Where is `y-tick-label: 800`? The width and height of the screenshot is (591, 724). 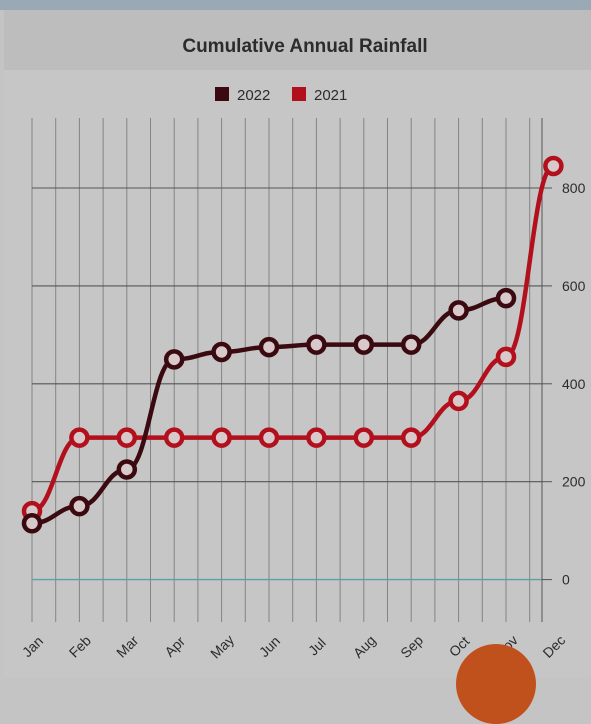
y-tick-label: 800 is located at coordinates (574, 188).